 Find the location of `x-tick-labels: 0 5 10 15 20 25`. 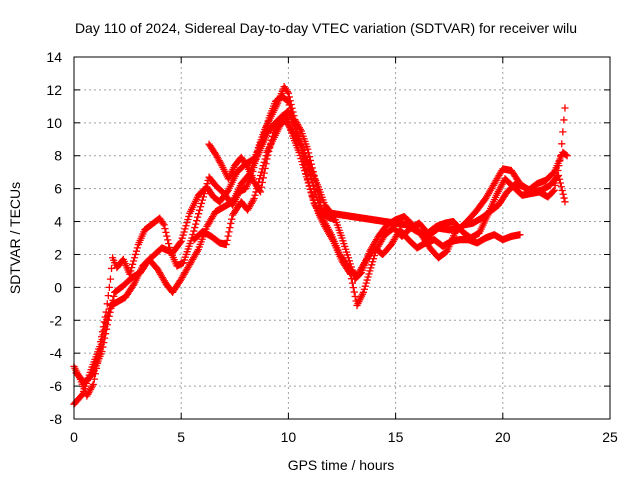

x-tick-labels: 0 5 10 15 20 25 is located at coordinates (344, 437).